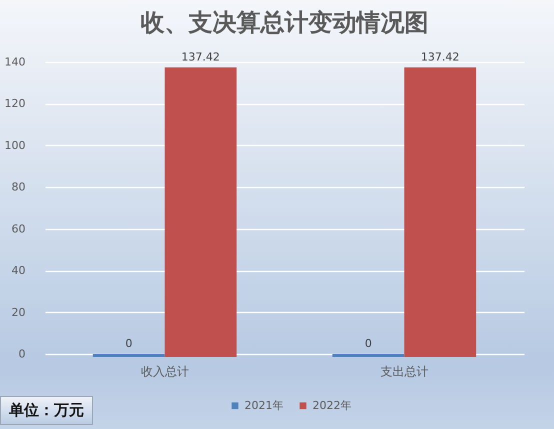 Image resolution: width=554 pixels, height=429 pixels. What do you see at coordinates (19, 312) in the screenshot?
I see `y-tick-label: 20` at bounding box center [19, 312].